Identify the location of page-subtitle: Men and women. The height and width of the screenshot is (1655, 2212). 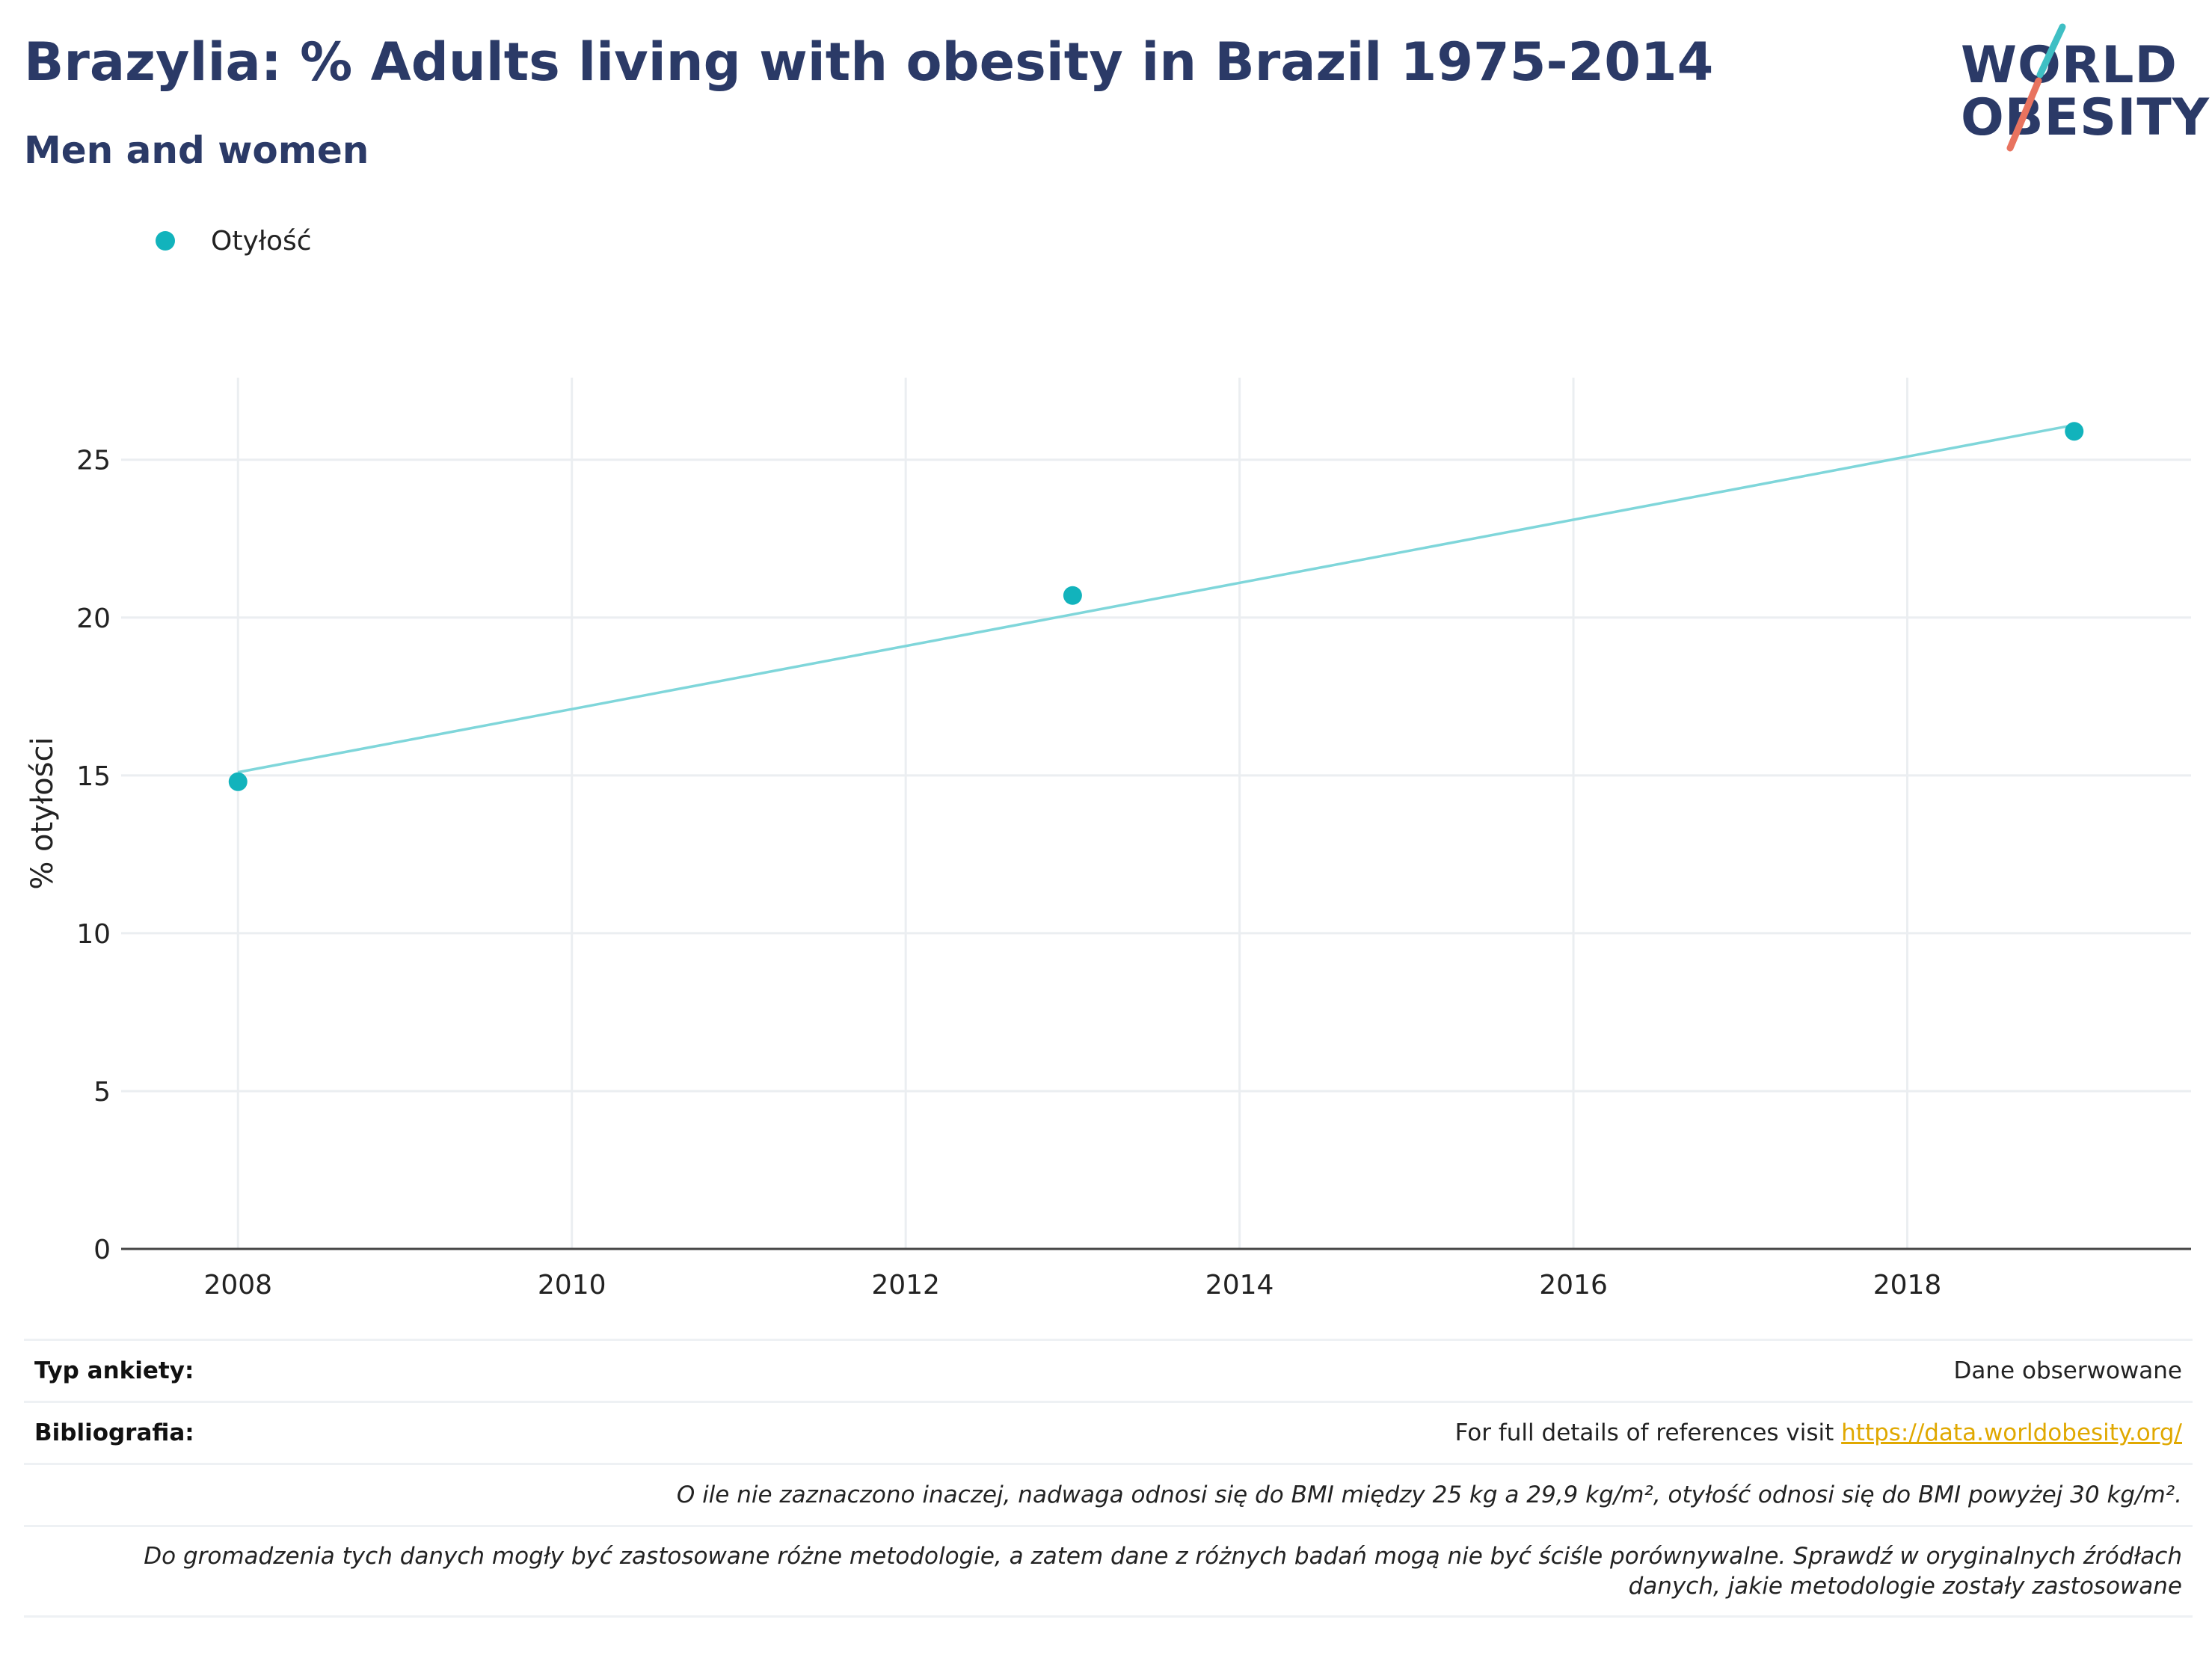
(196, 150).